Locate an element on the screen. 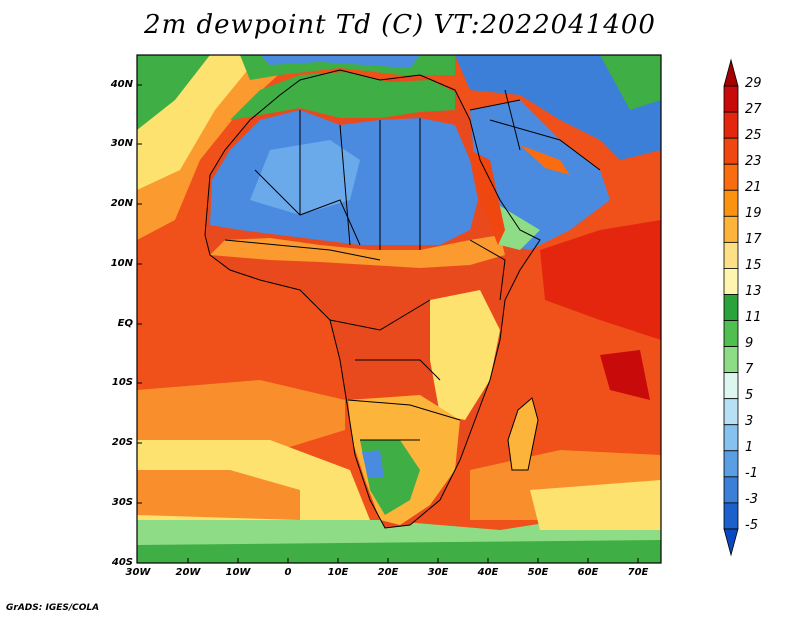  colorbar-label: 21 is located at coordinates (753, 187).